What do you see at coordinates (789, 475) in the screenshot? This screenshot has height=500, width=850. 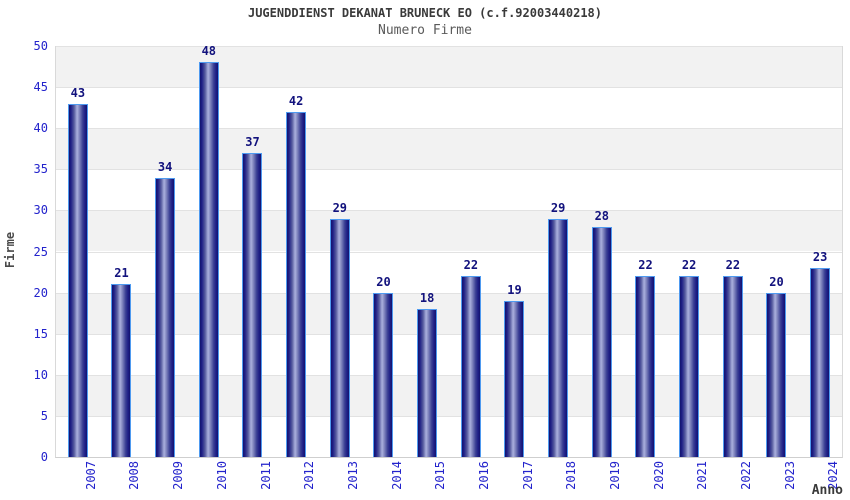 I see `x-tick-label-2023: 2023` at bounding box center [789, 475].